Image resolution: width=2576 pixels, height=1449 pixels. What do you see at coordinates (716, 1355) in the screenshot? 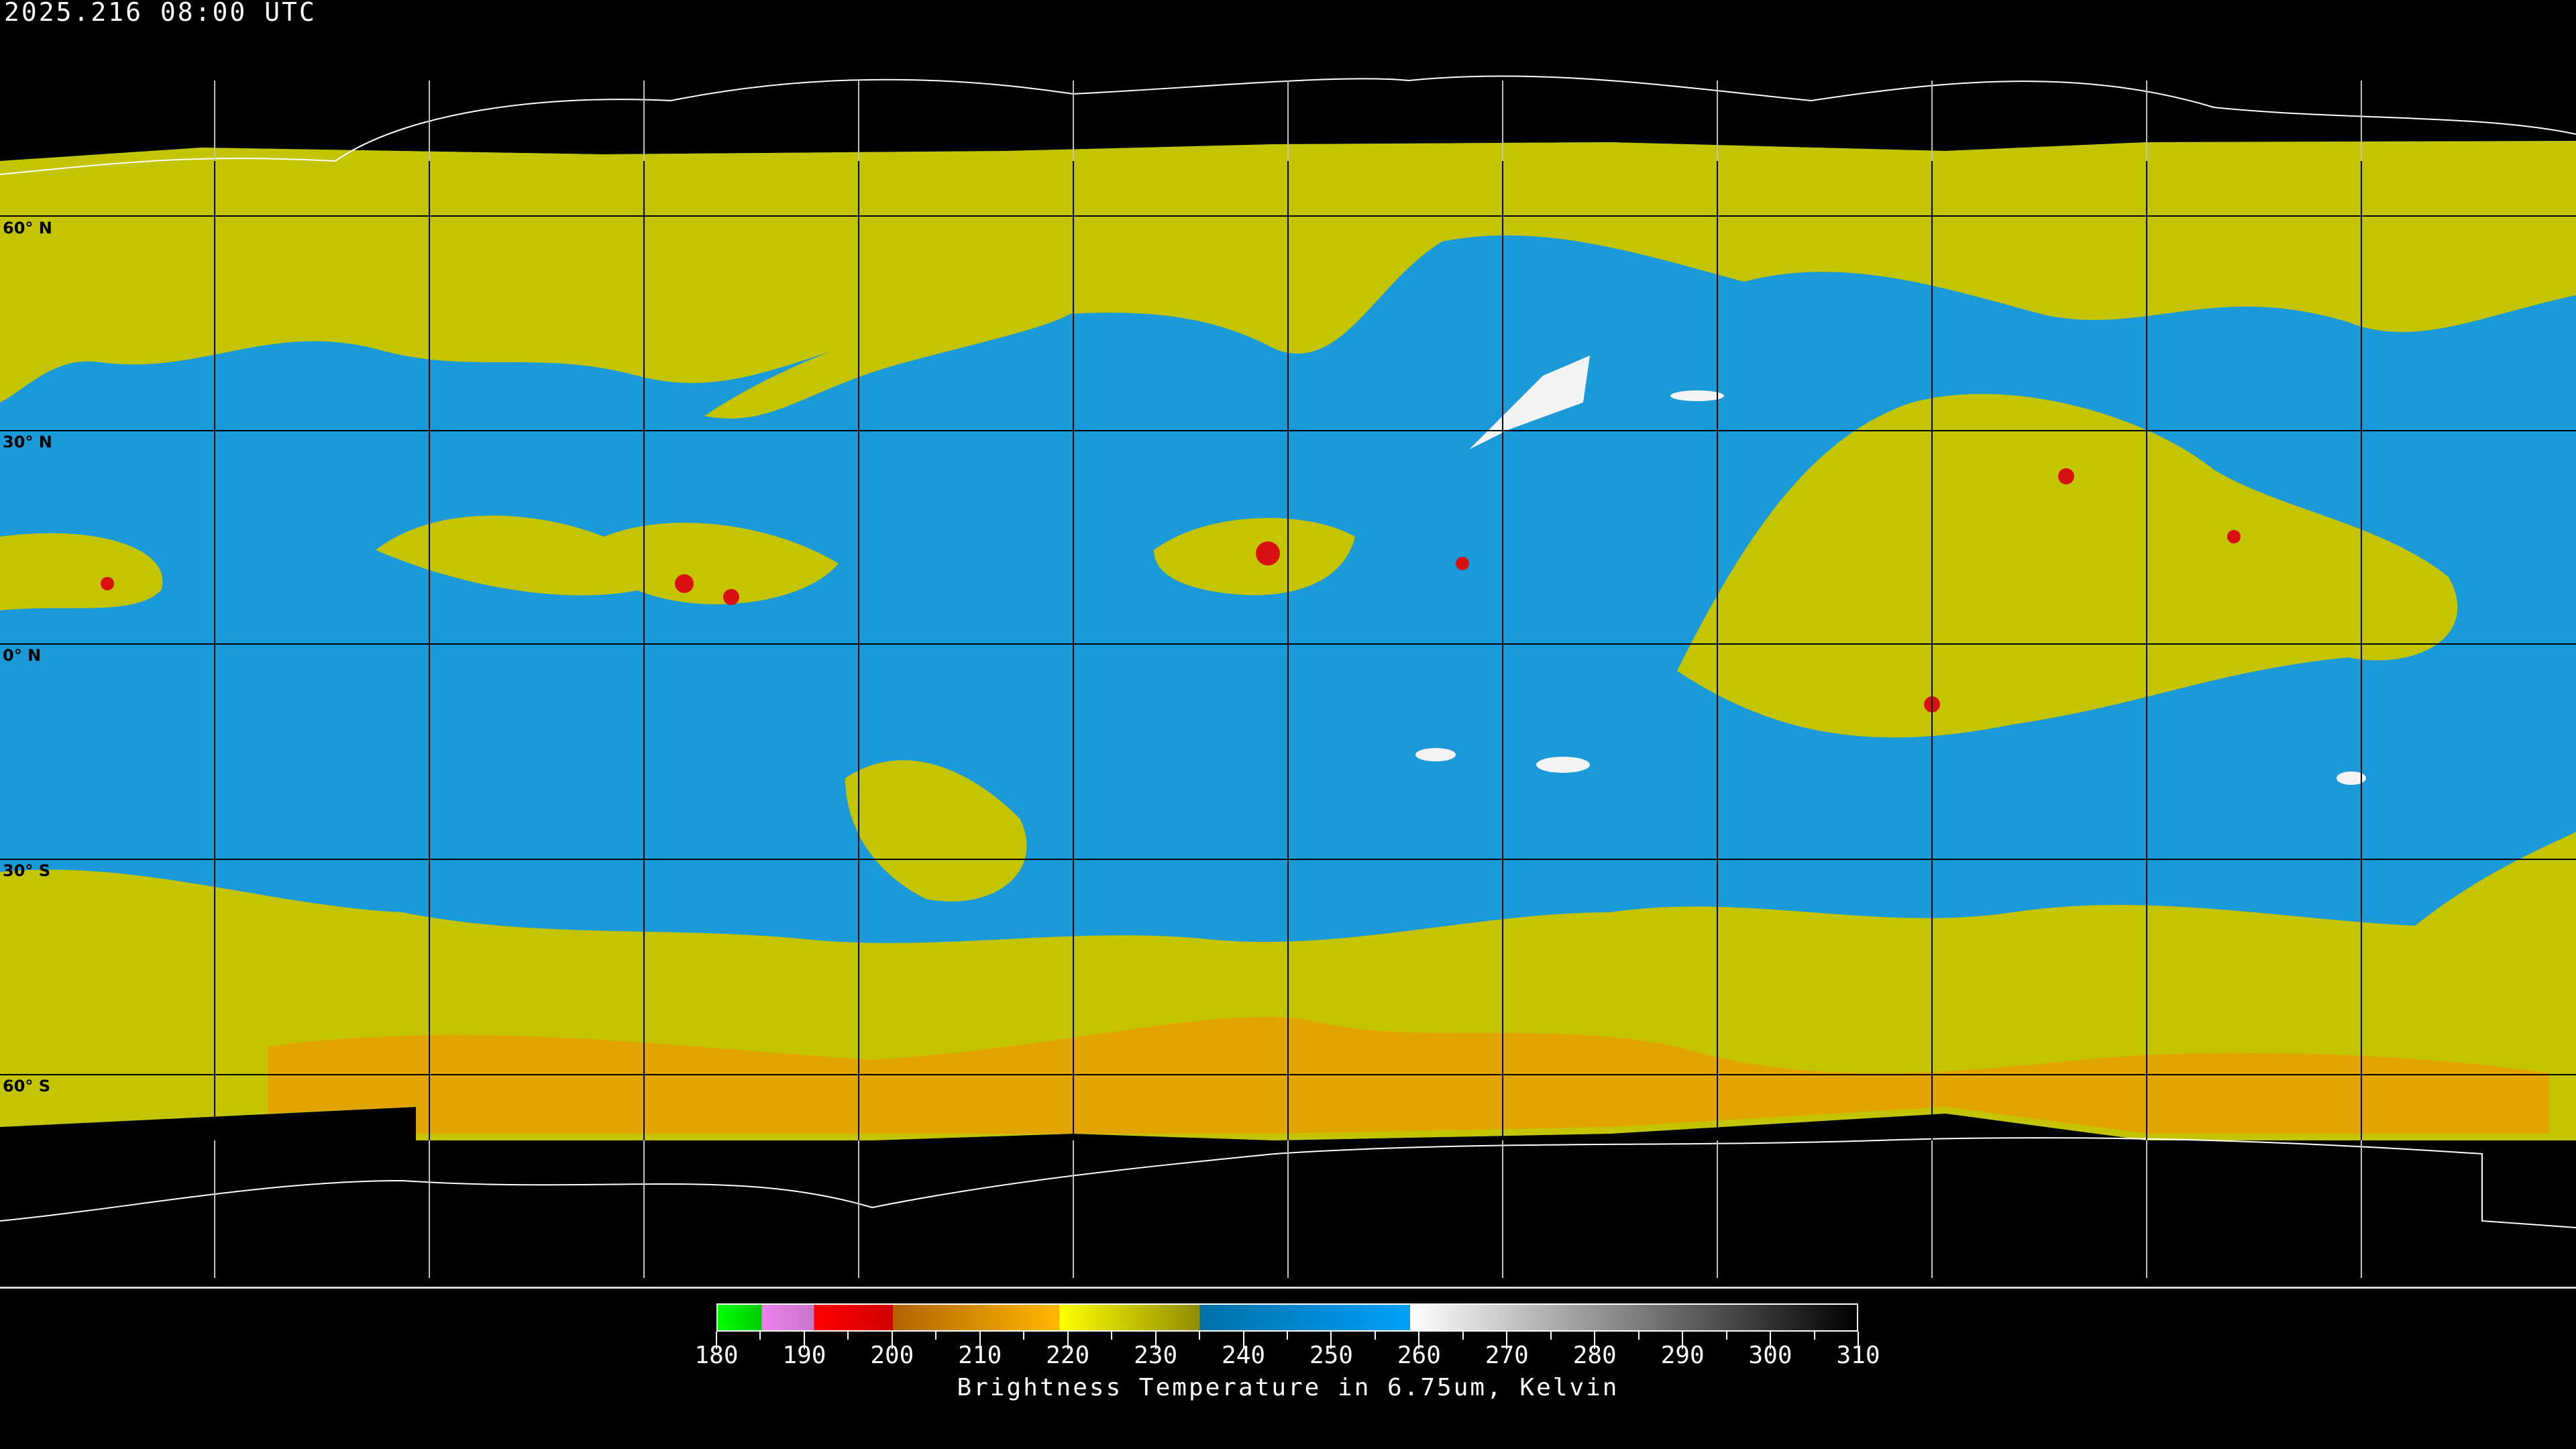
I see `colorbar-tick-label: 180` at bounding box center [716, 1355].